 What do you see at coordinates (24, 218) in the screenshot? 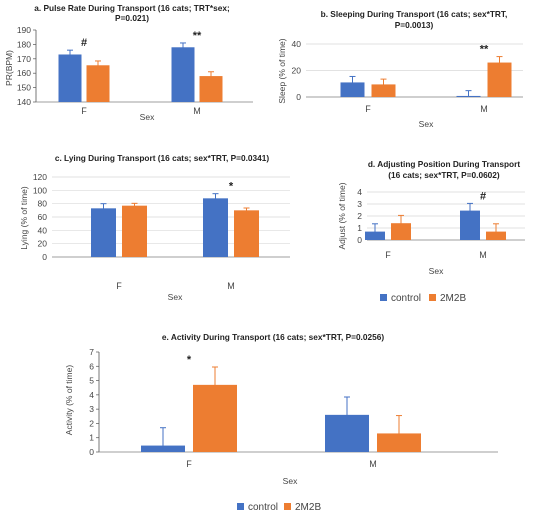
I see `y-axis-title: Lying (% of time)` at bounding box center [24, 218].